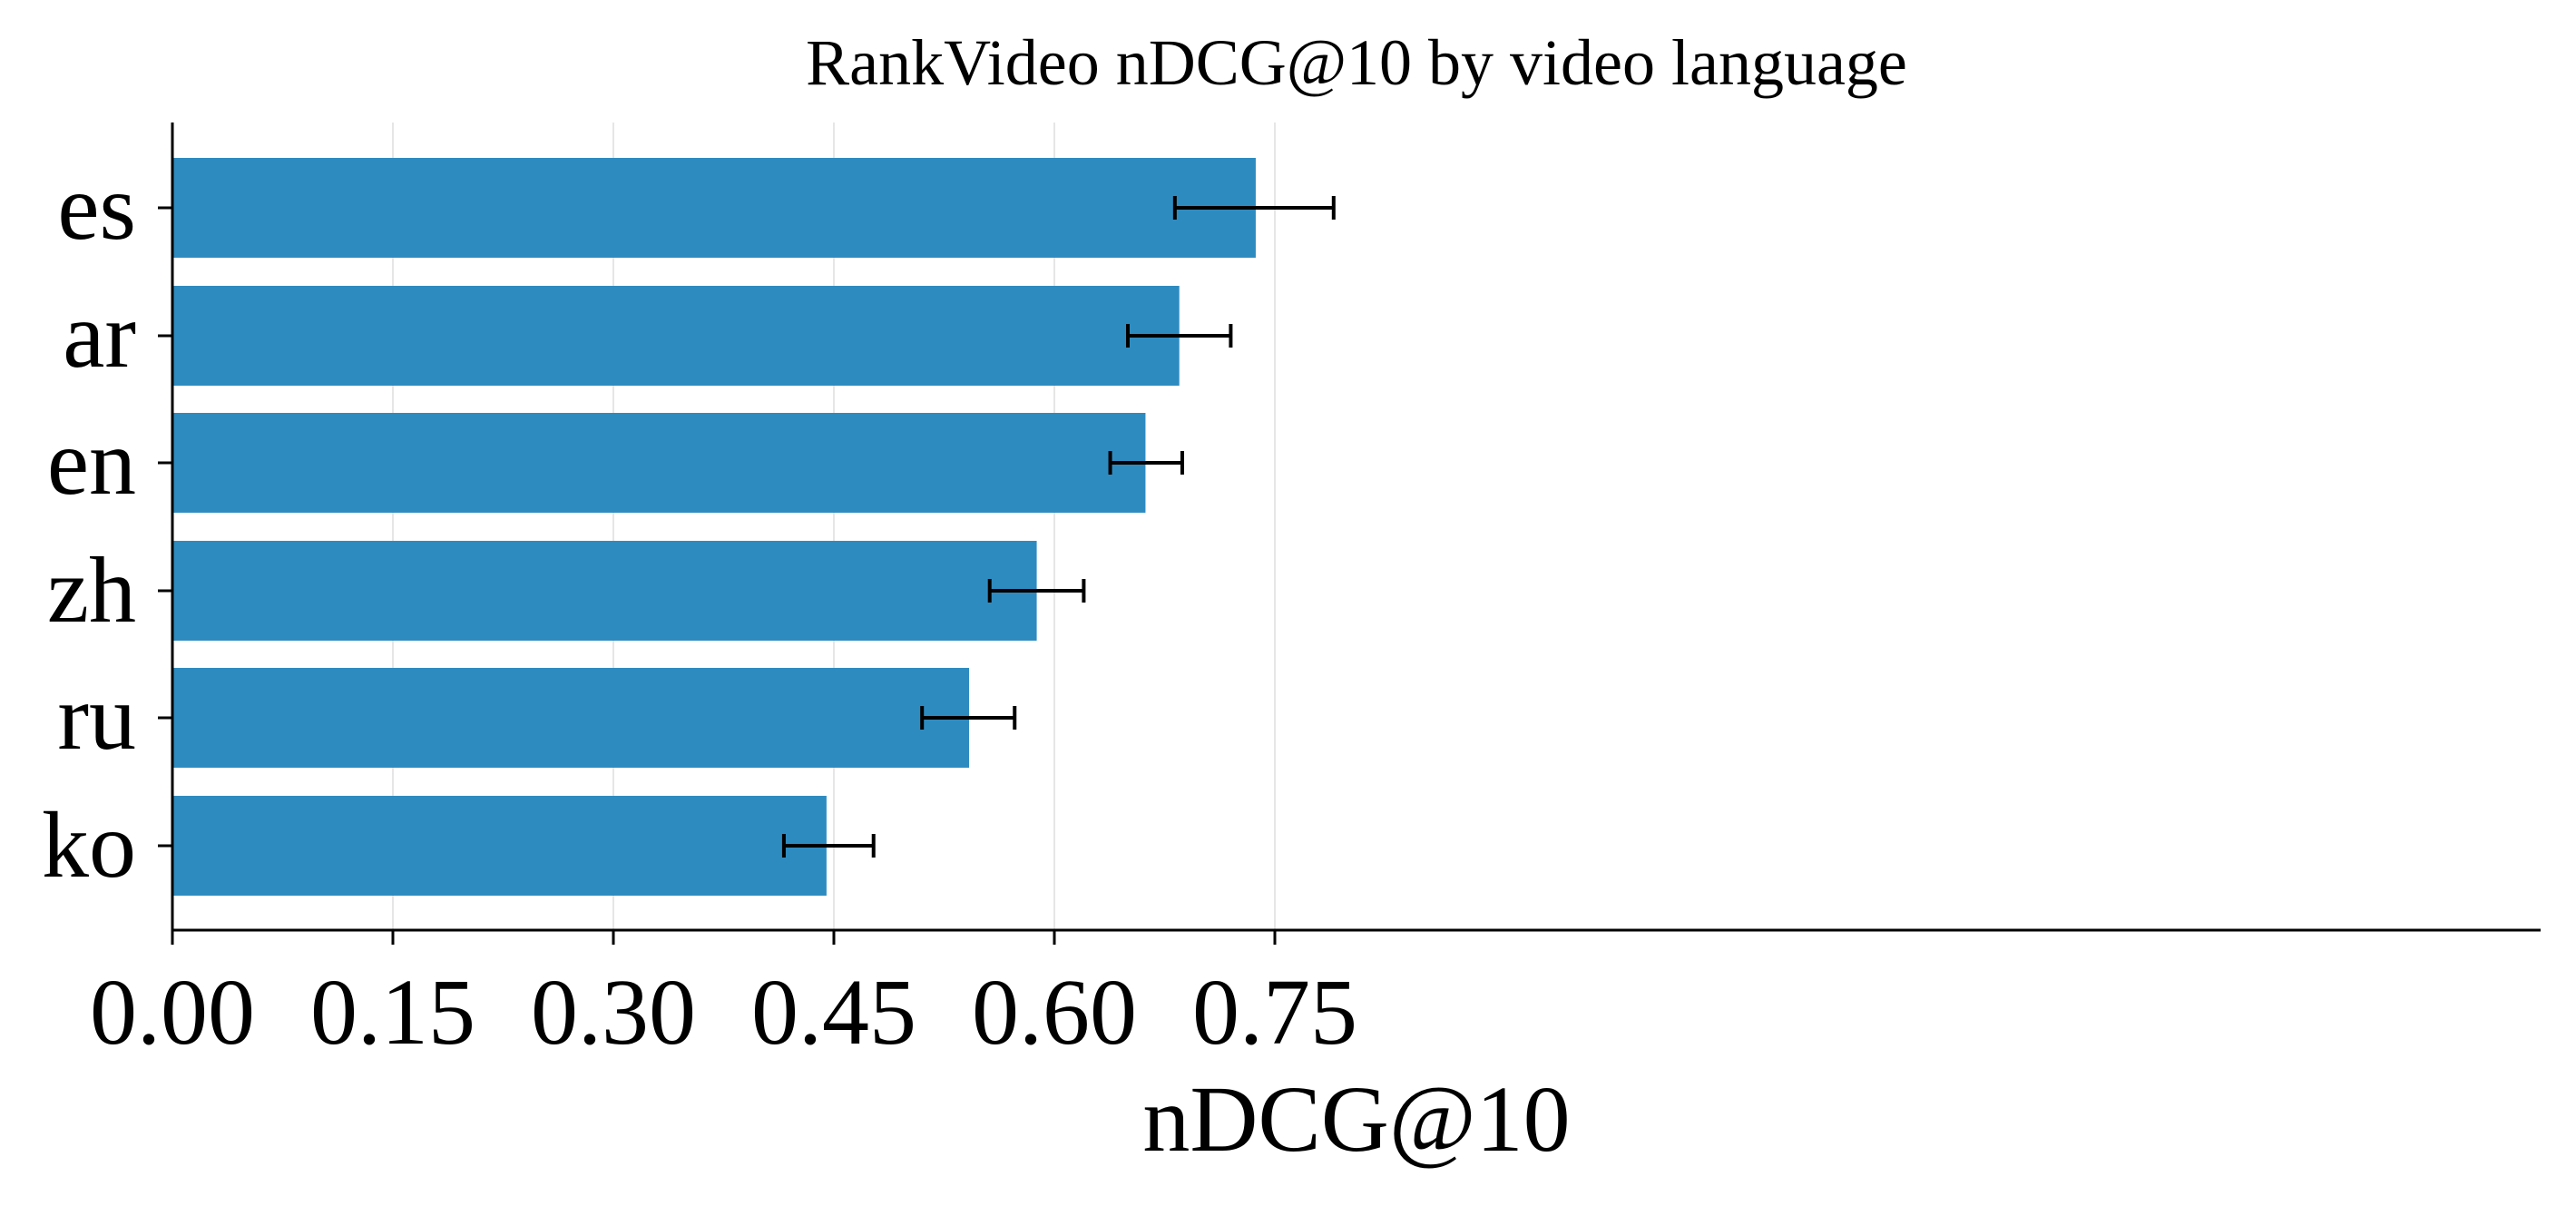 This screenshot has height=1206, width=2576. What do you see at coordinates (96, 208) in the screenshot?
I see `y-tick-label-es: es` at bounding box center [96, 208].